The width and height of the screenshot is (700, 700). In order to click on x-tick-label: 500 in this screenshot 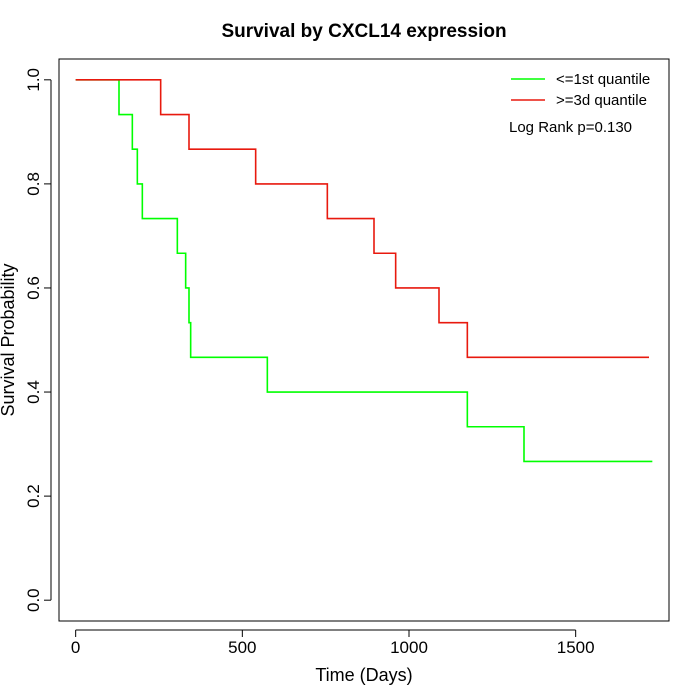, I will do `click(242, 647)`.